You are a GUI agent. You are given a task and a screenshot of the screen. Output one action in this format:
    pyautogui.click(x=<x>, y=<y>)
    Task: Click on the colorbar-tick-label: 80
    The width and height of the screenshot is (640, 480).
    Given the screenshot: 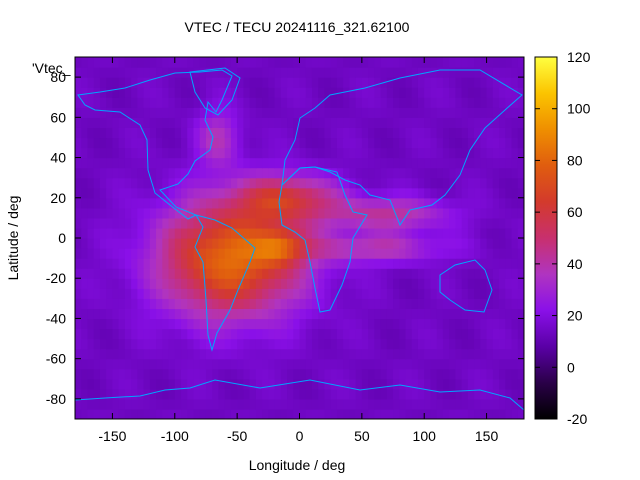 What is the action you would take?
    pyautogui.click(x=575, y=160)
    